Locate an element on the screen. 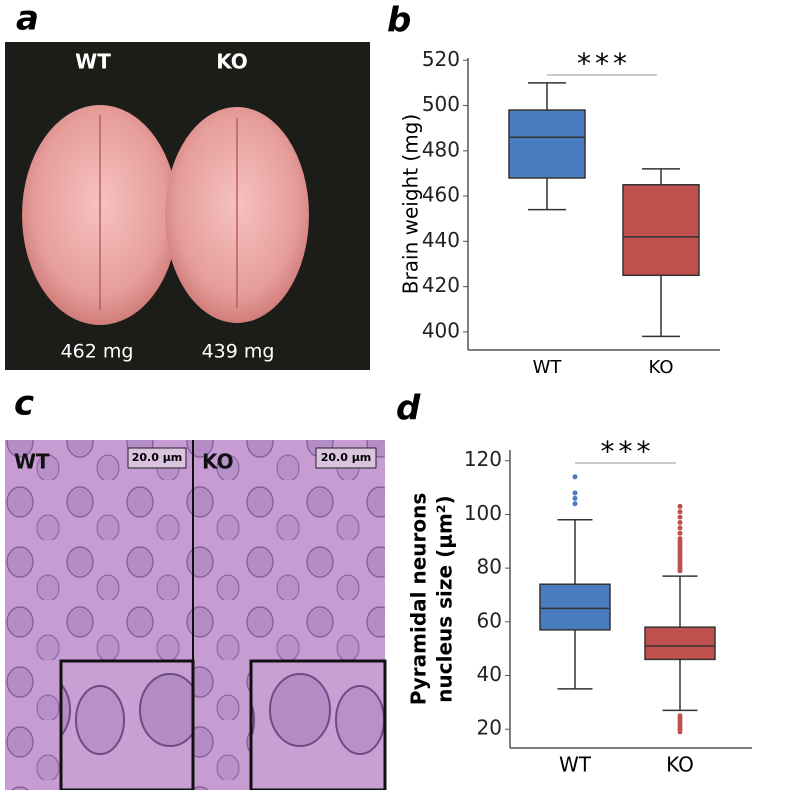 The image size is (788, 790). panel-label: d is located at coordinates (408, 409).